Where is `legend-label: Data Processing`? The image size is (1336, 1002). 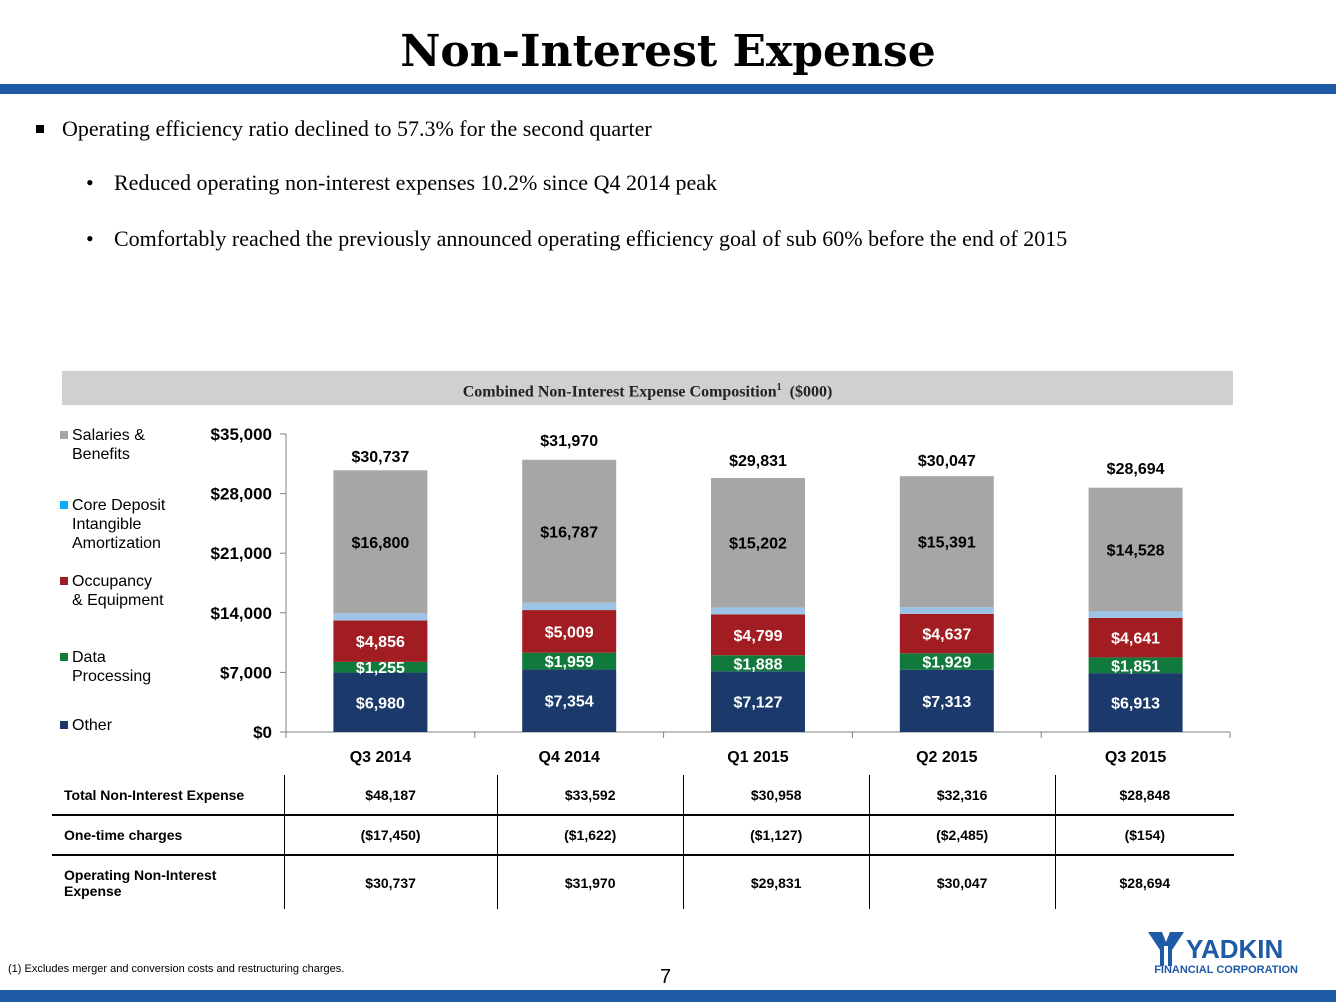
legend-label: Data Processing is located at coordinates (112, 667).